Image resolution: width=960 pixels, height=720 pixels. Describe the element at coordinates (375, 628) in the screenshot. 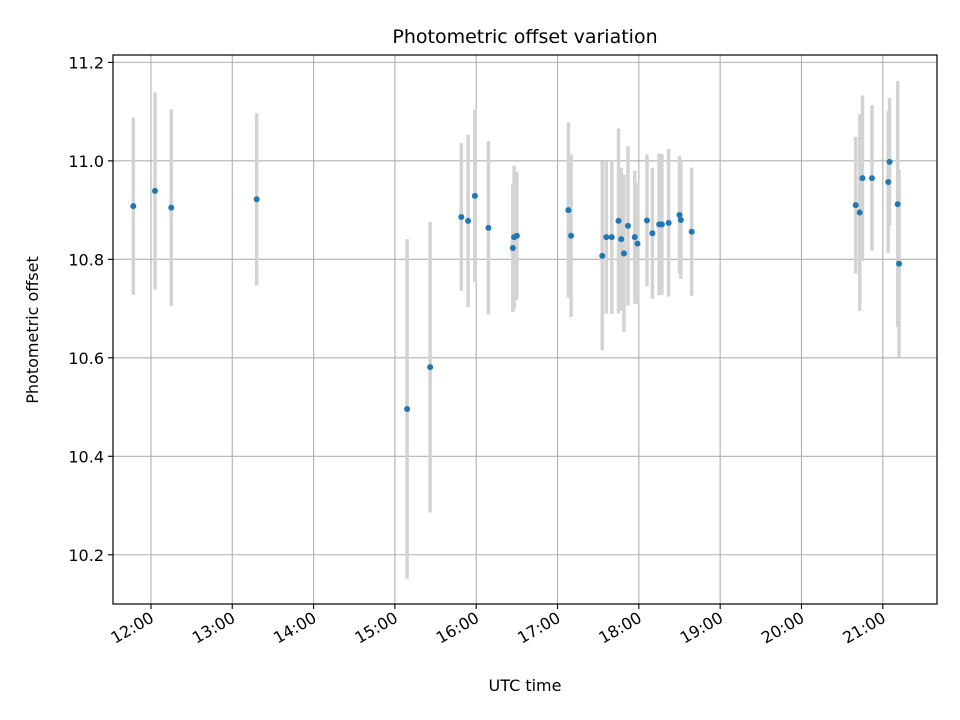

I see `x-tick-label: 15:00` at that location.